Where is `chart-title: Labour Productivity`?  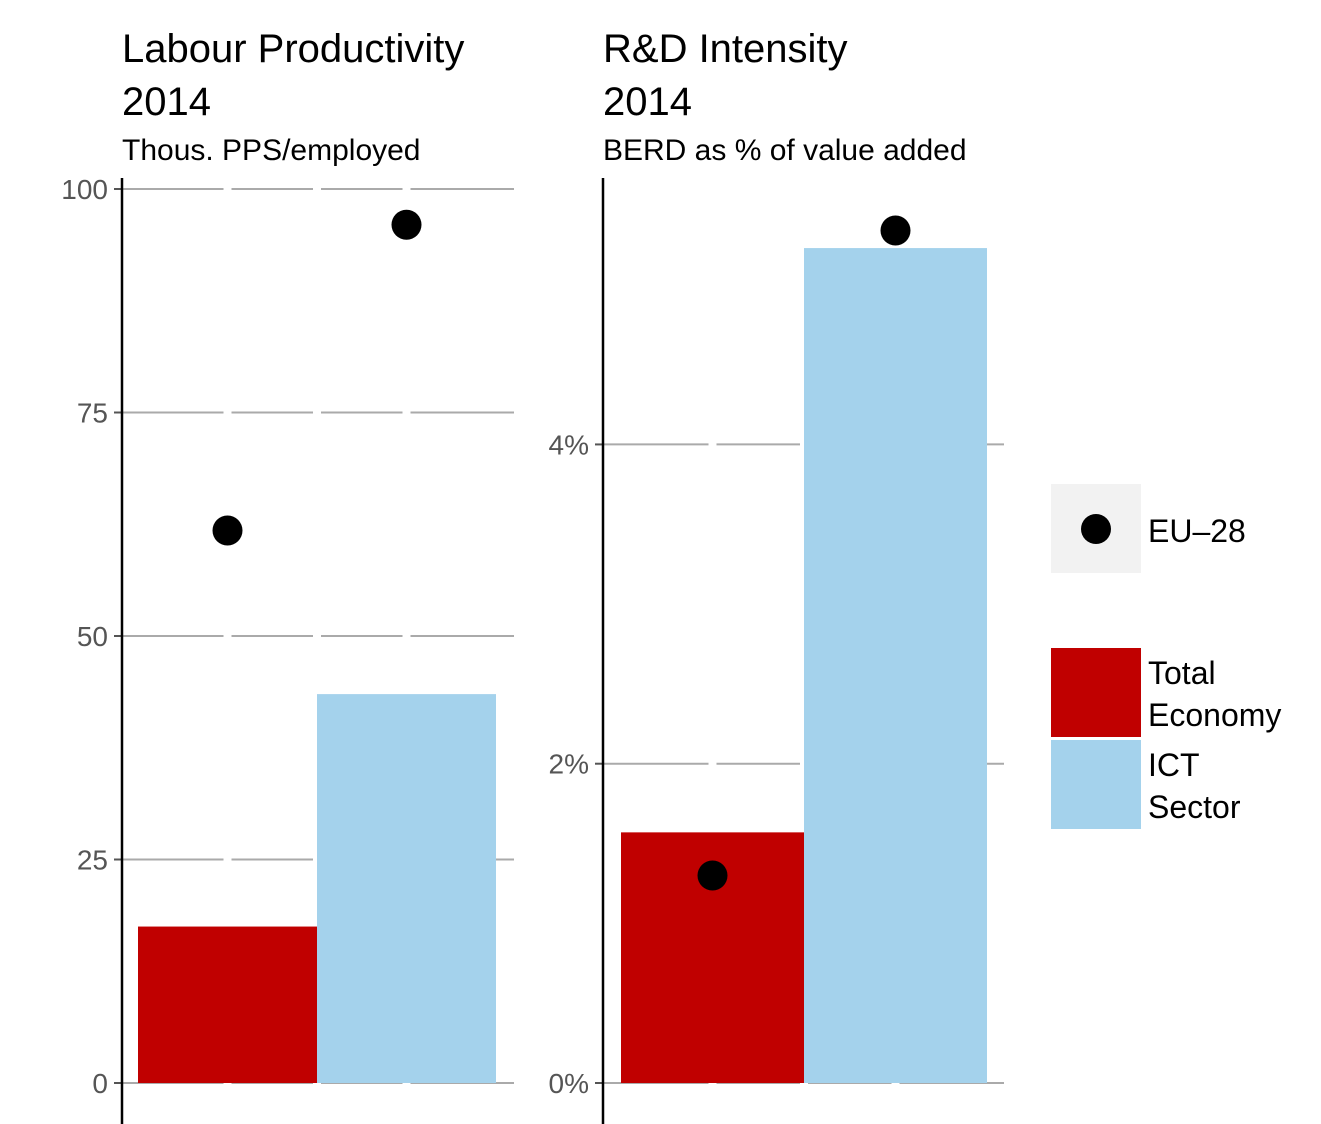
chart-title: Labour Productivity is located at coordinates (293, 49).